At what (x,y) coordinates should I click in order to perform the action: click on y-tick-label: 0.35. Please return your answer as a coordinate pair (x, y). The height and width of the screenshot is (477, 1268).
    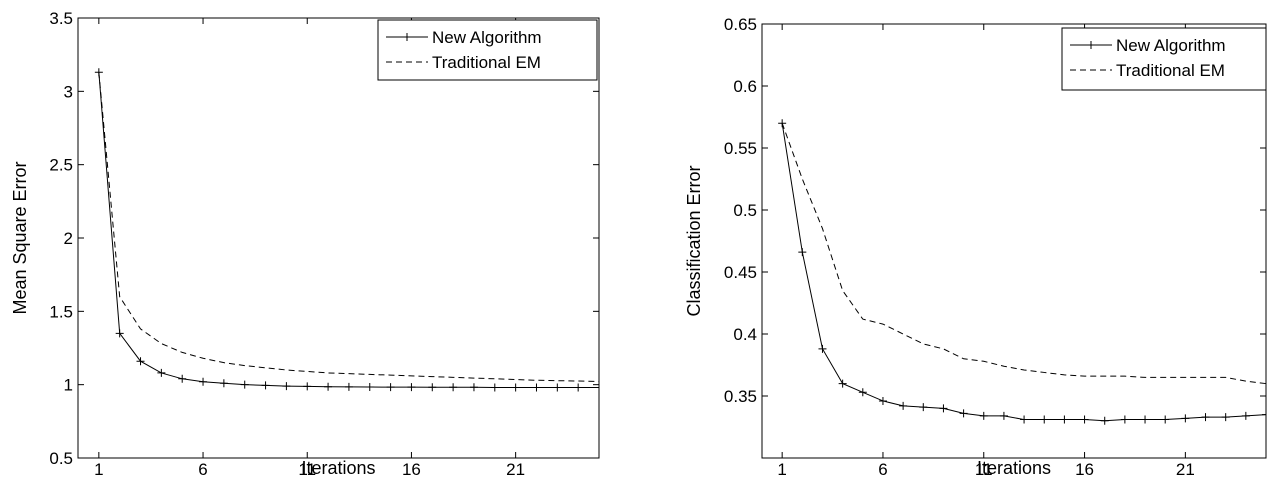
    Looking at the image, I should click on (740, 396).